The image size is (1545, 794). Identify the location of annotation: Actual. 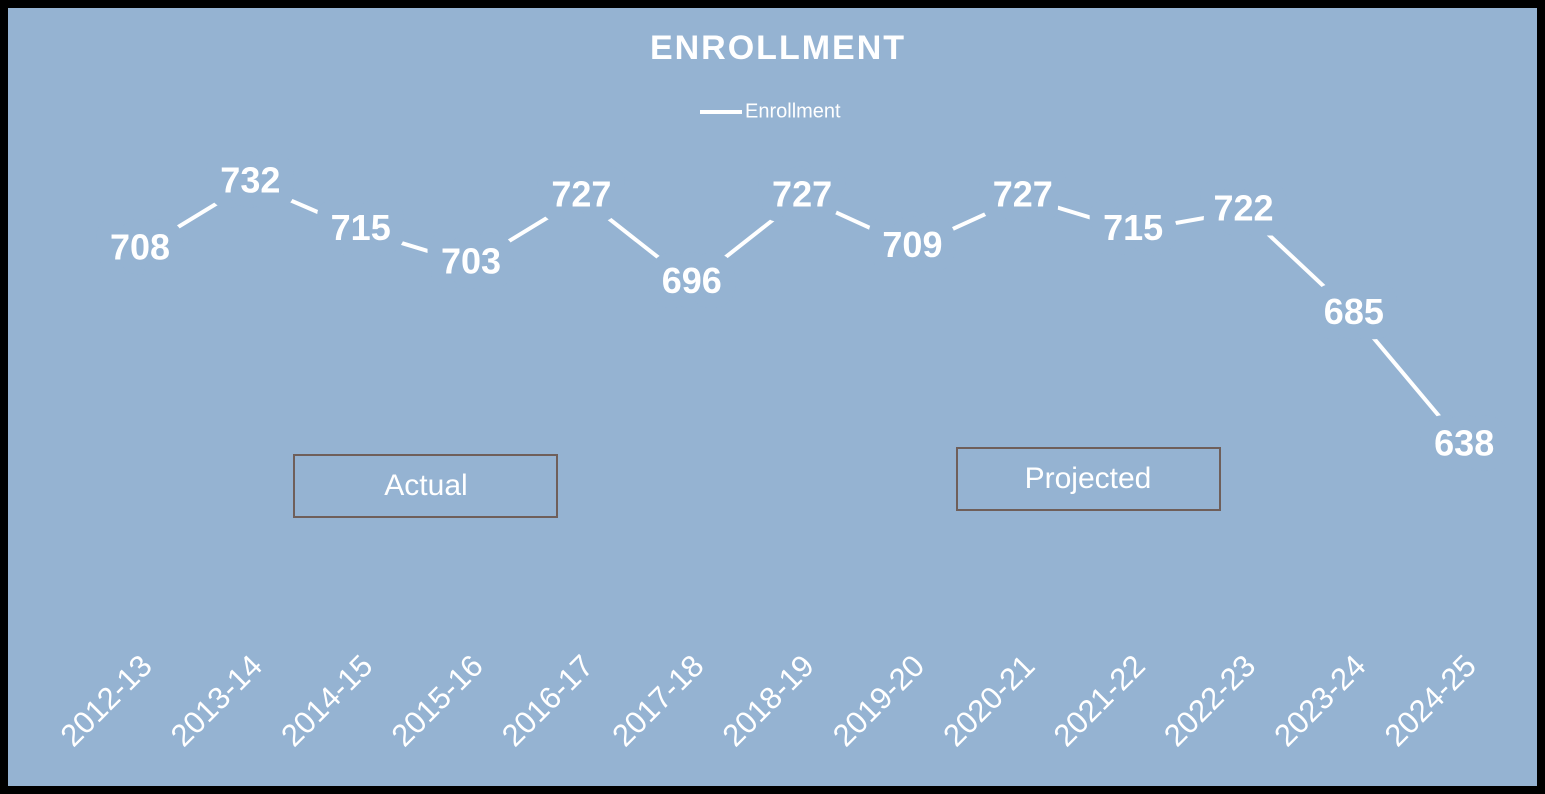
(425, 485).